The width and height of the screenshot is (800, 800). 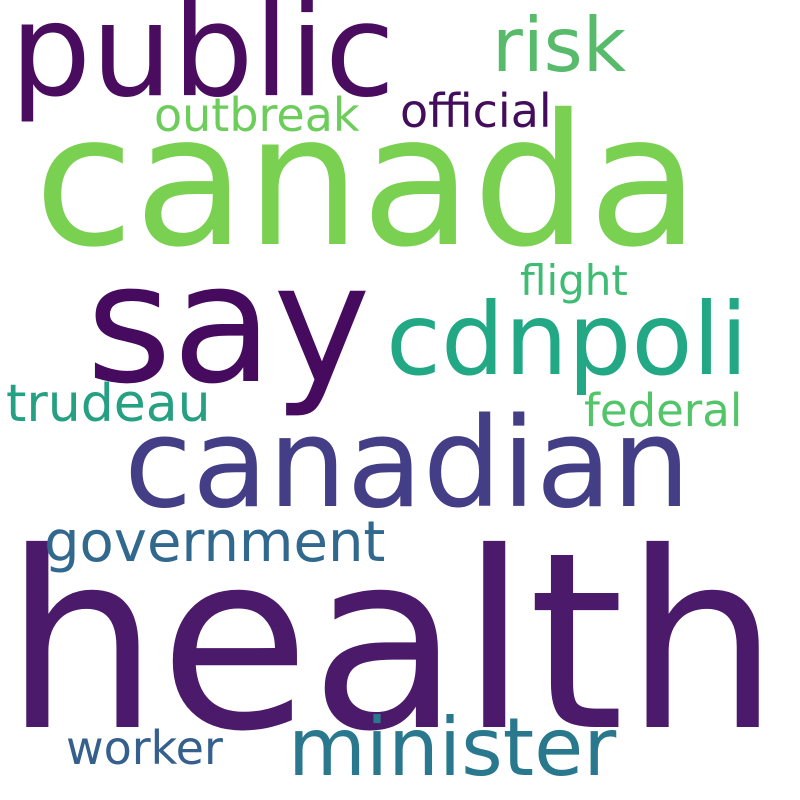 I want to click on word-outbreak: outbreak, so click(x=257, y=115).